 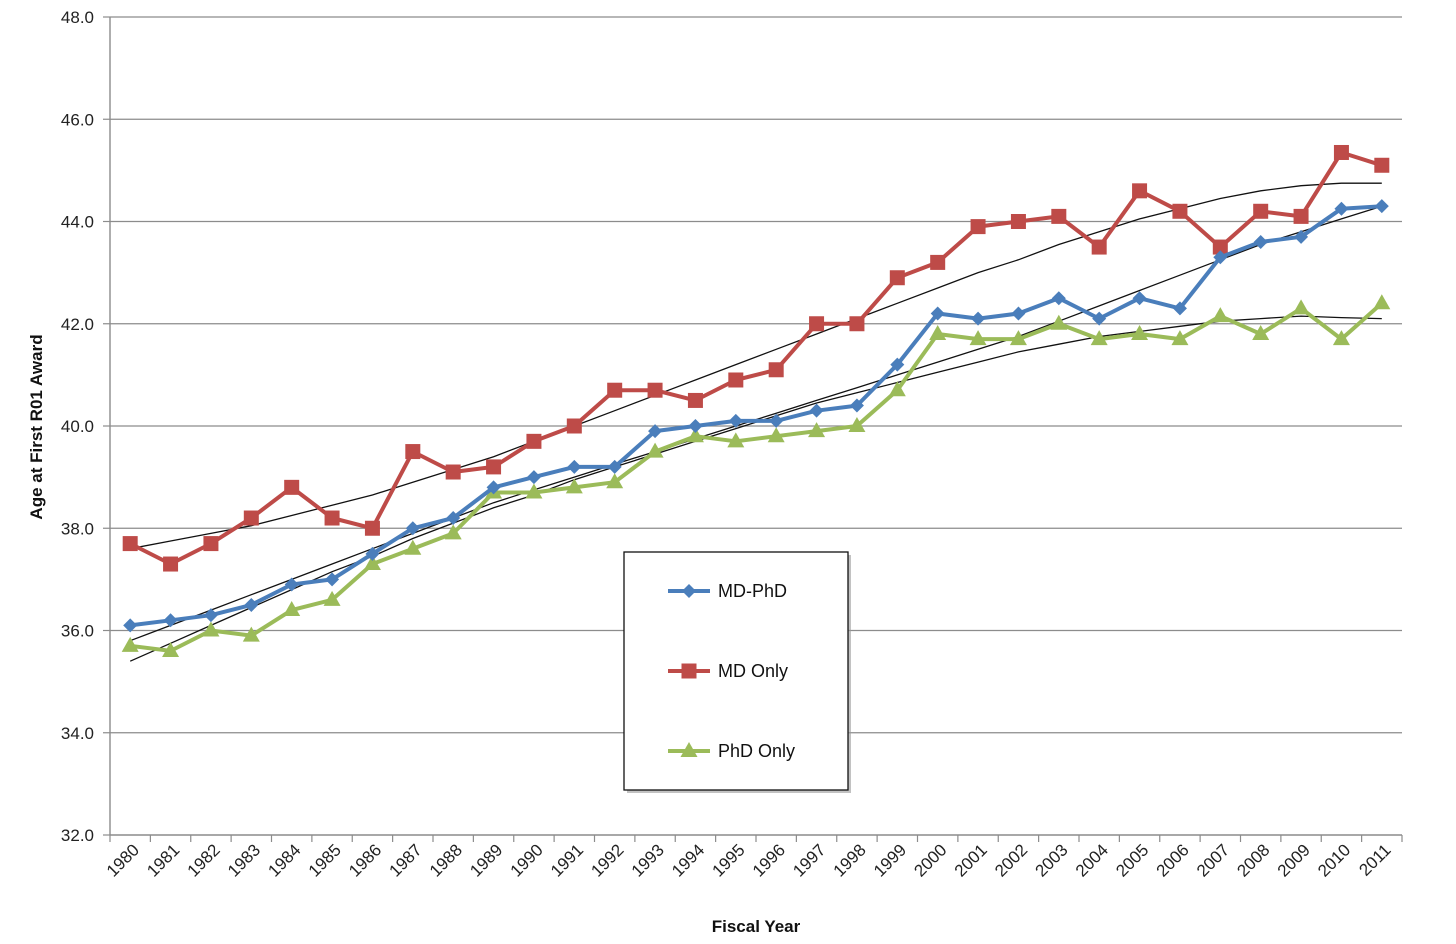 What do you see at coordinates (77, 426) in the screenshot?
I see `y-tick-label: 40.0` at bounding box center [77, 426].